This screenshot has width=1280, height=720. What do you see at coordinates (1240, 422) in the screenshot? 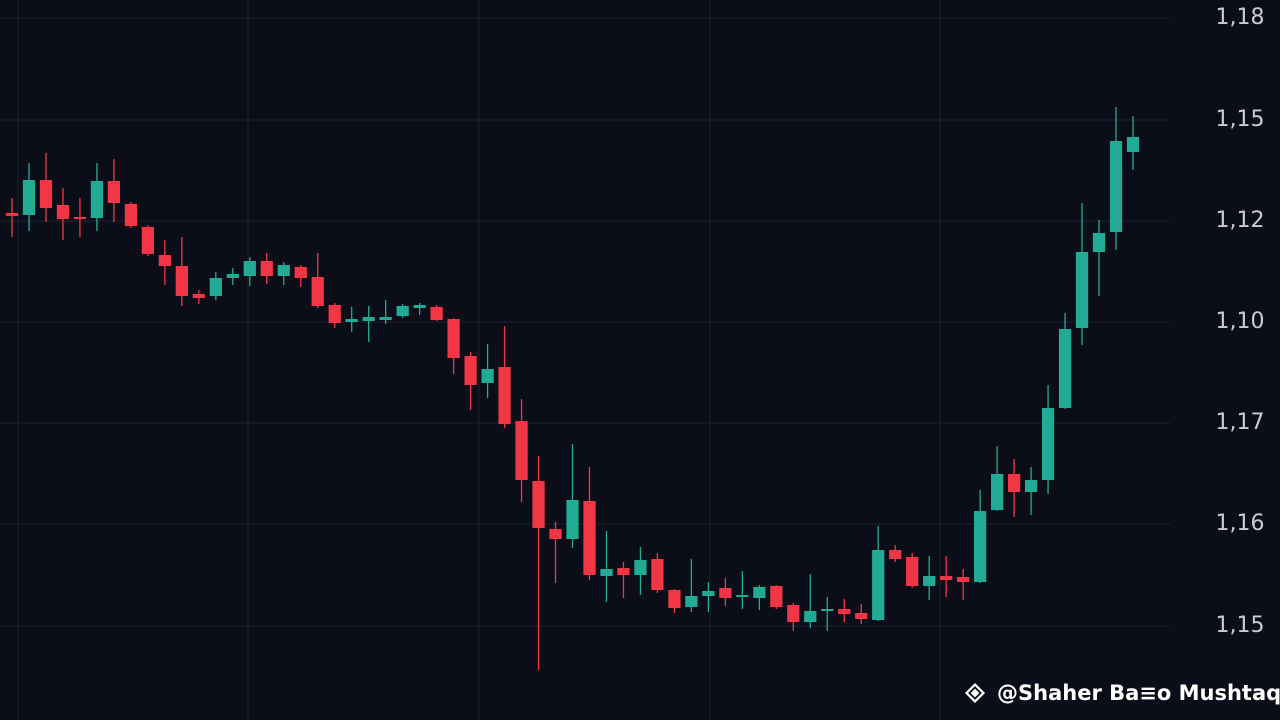
I see `y-tick-label: 1,17` at bounding box center [1240, 422].